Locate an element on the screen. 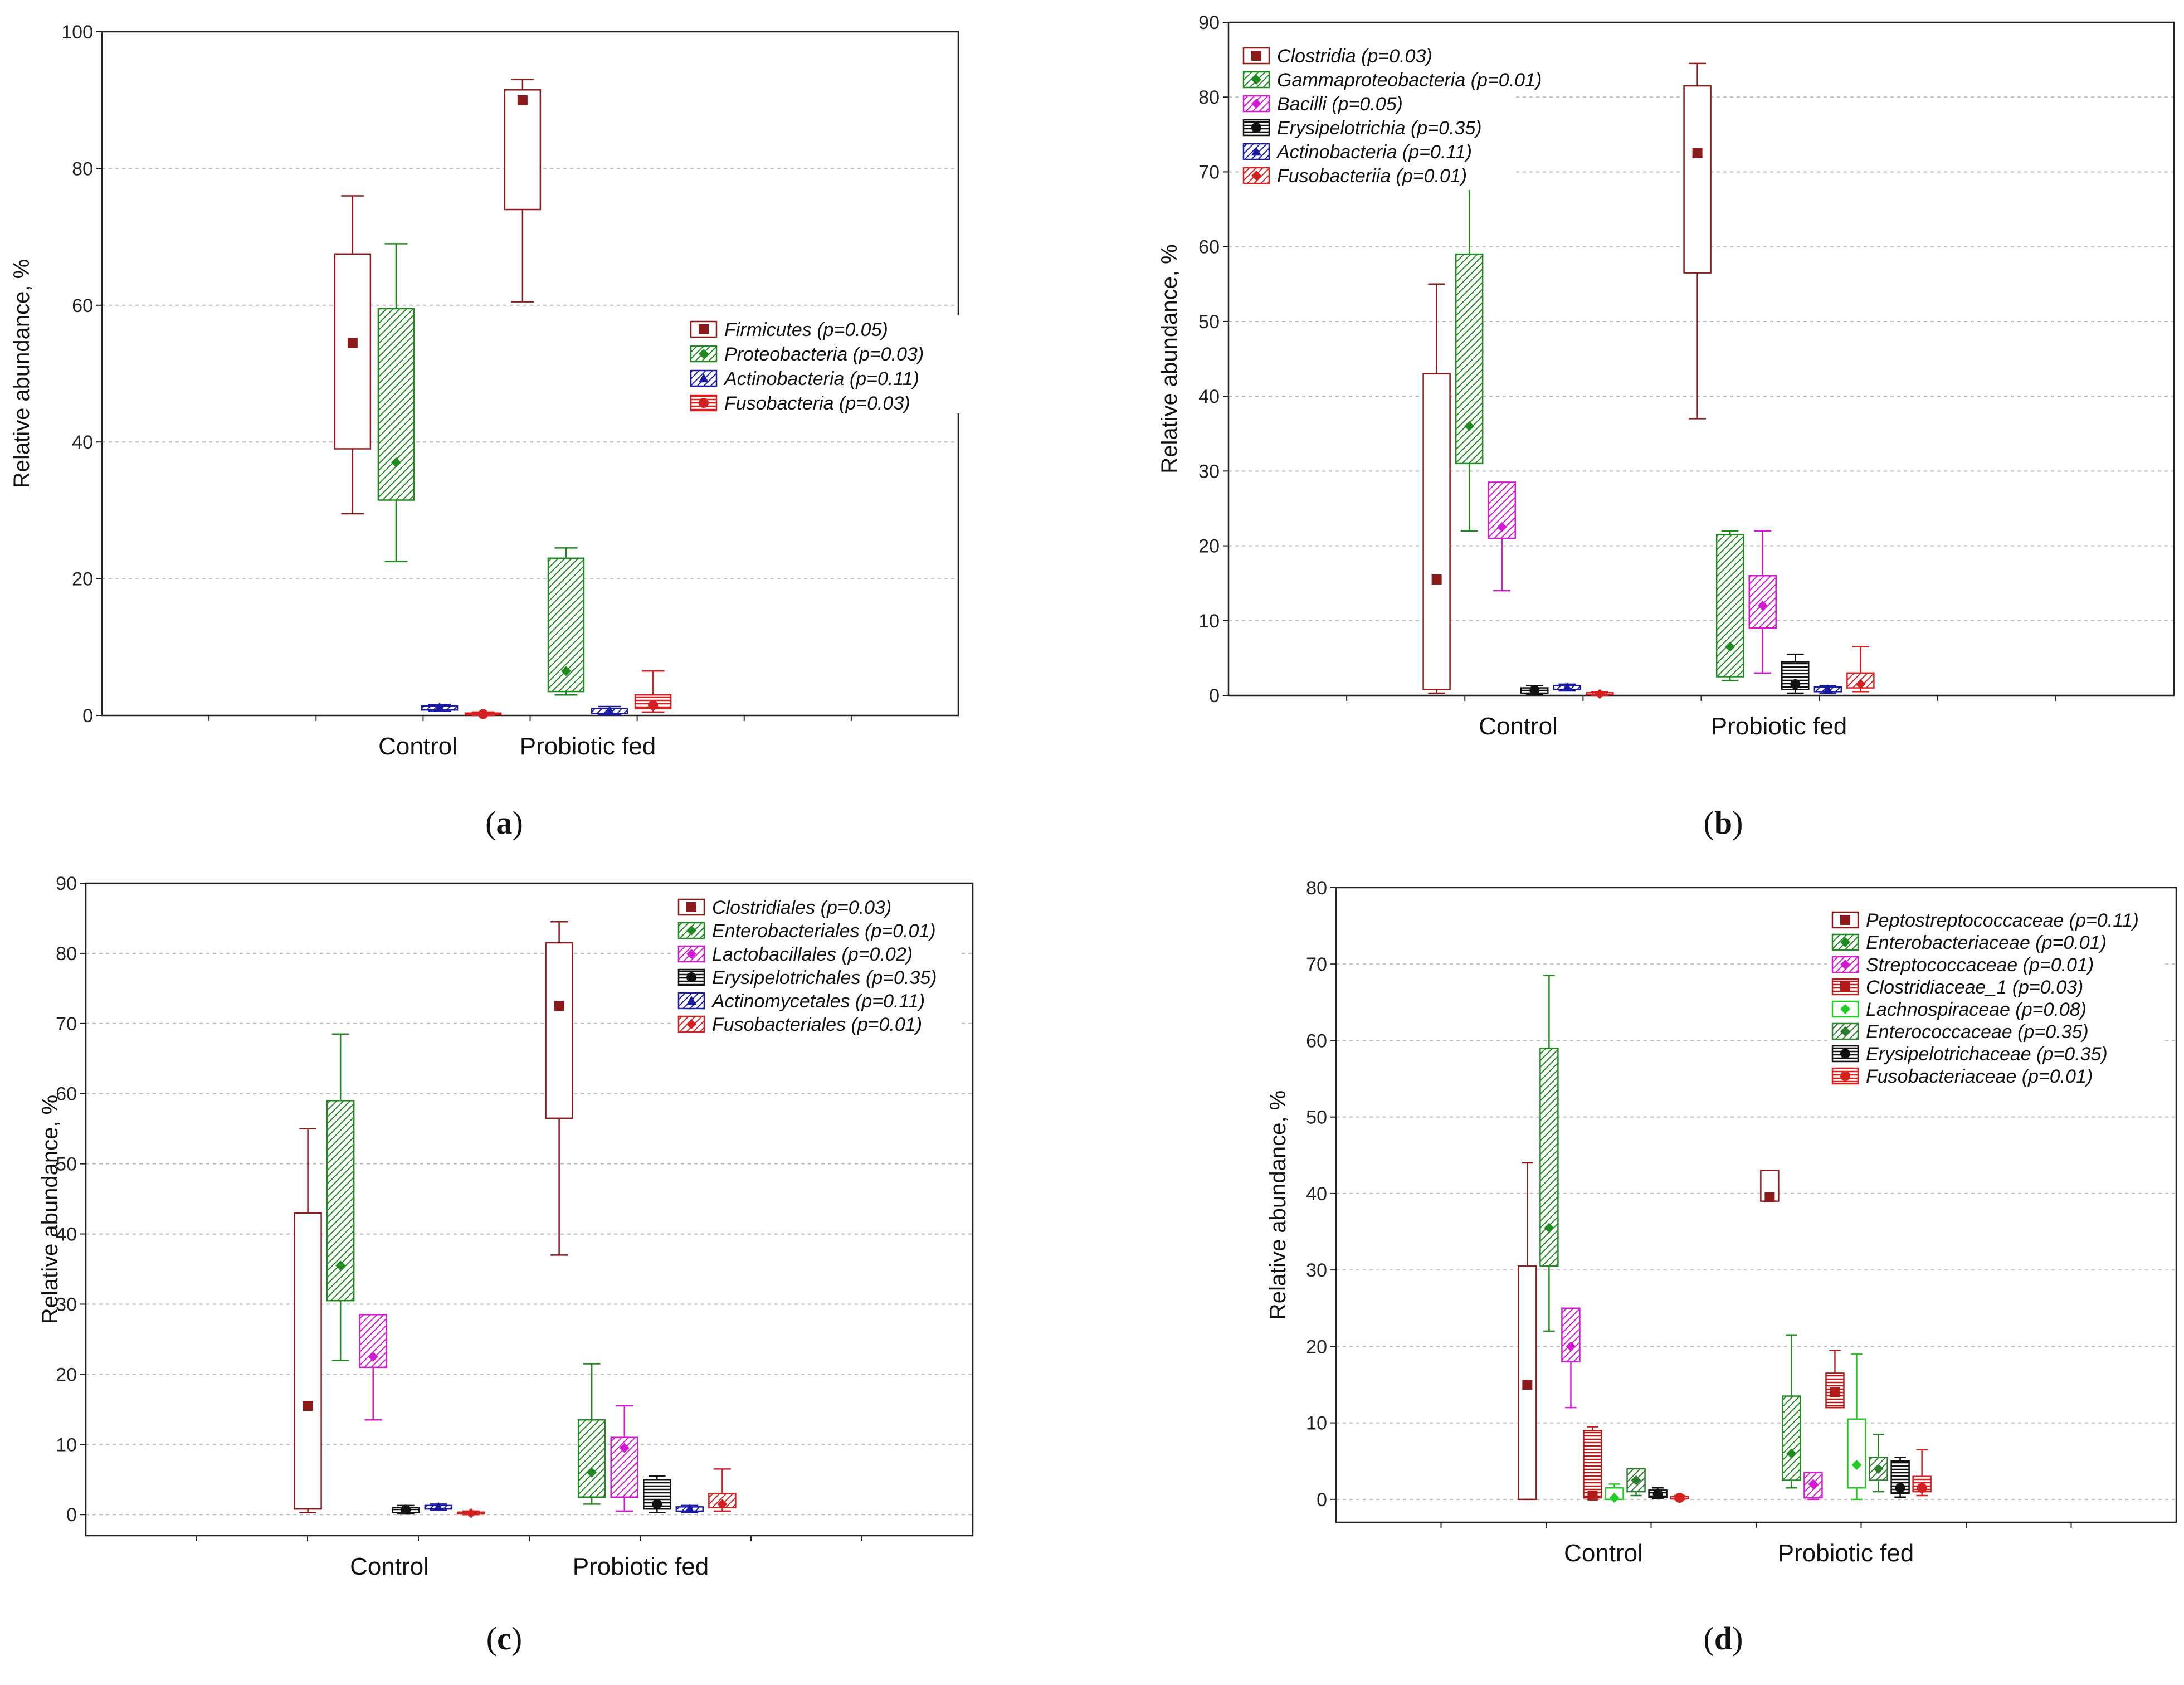 This screenshot has height=1685, width=2184. legend-label: Clostridiaceae_1 (p=0.03) is located at coordinates (1974, 987).